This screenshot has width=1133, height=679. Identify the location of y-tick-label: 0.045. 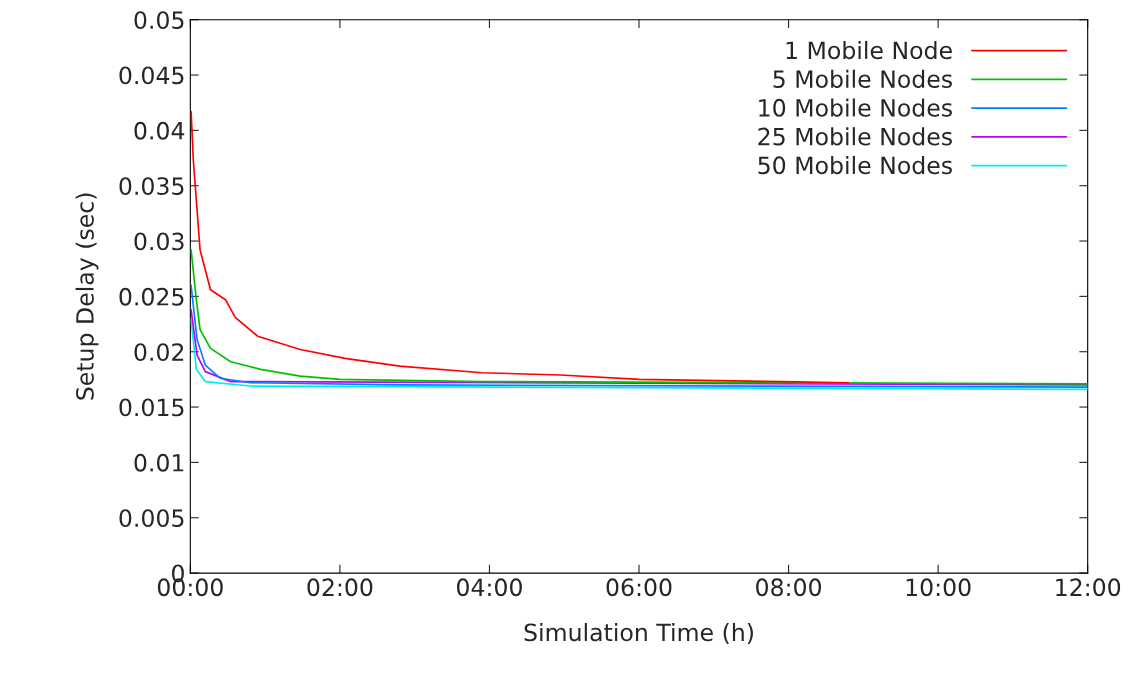
(151, 75).